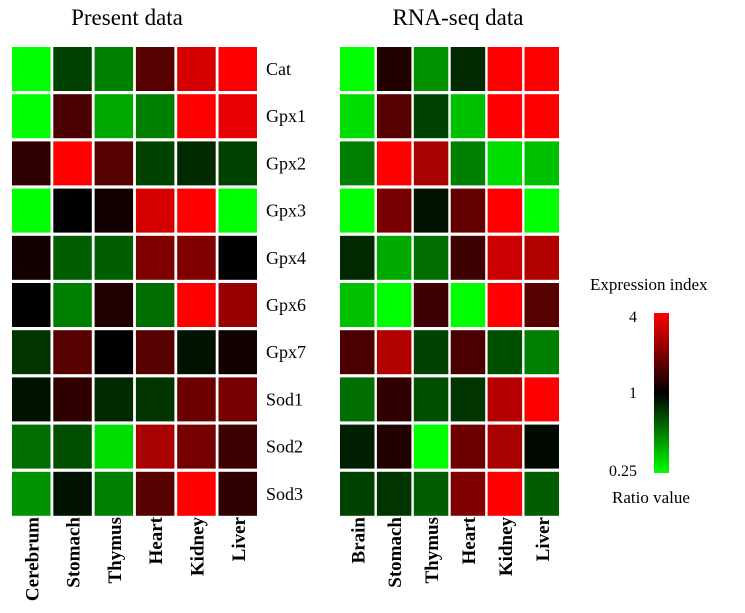 The width and height of the screenshot is (745, 613). I want to click on column-label: Thymus, so click(432, 550).